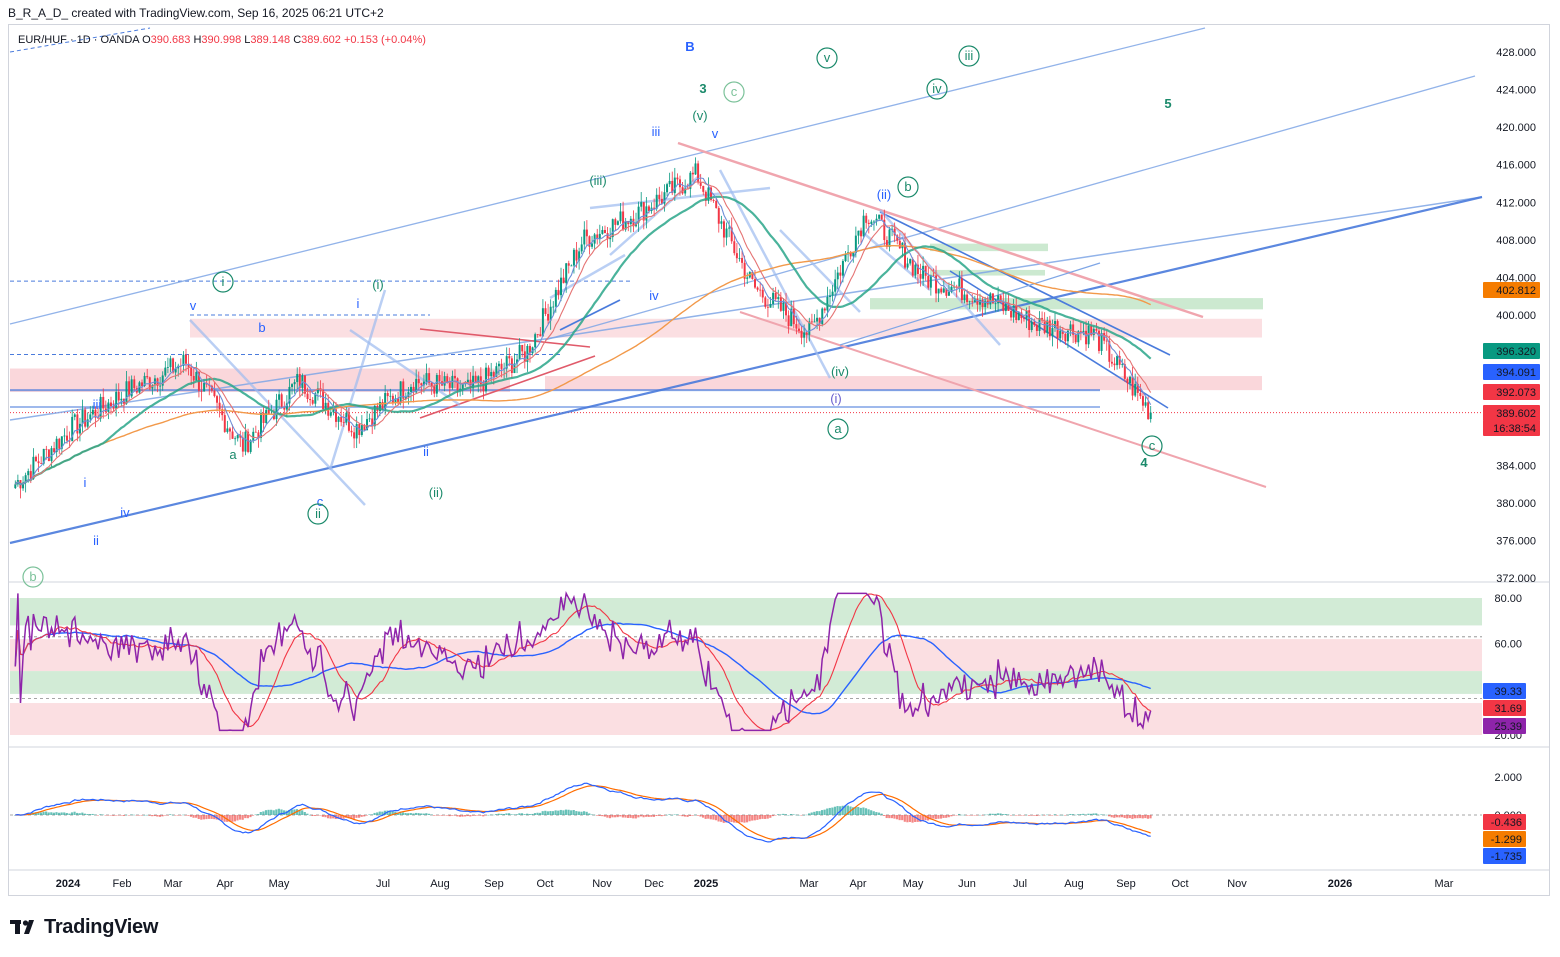 The image size is (1560, 957). What do you see at coordinates (746, 682) in the screenshot?
I see `rsi-mid-zone` at bounding box center [746, 682].